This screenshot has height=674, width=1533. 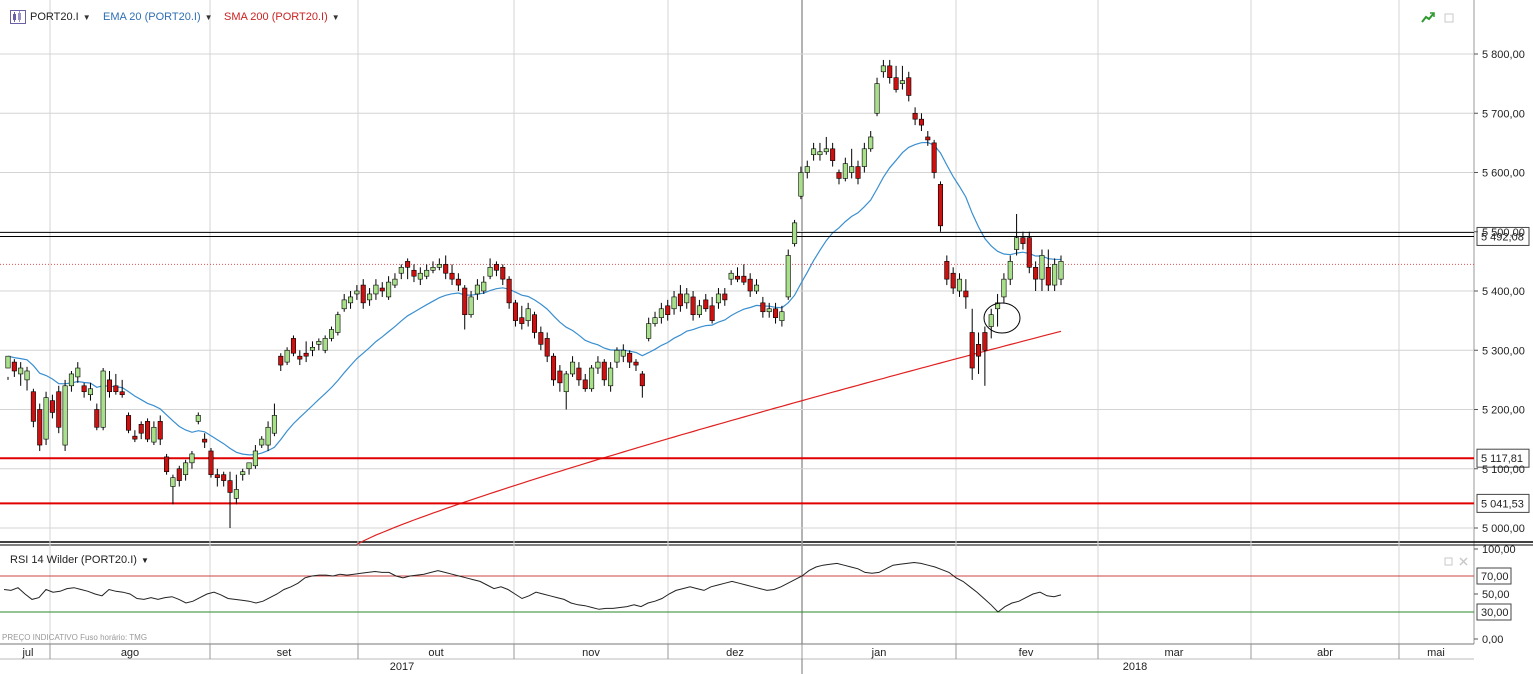 What do you see at coordinates (130, 653) in the screenshot?
I see `month-label: ago` at bounding box center [130, 653].